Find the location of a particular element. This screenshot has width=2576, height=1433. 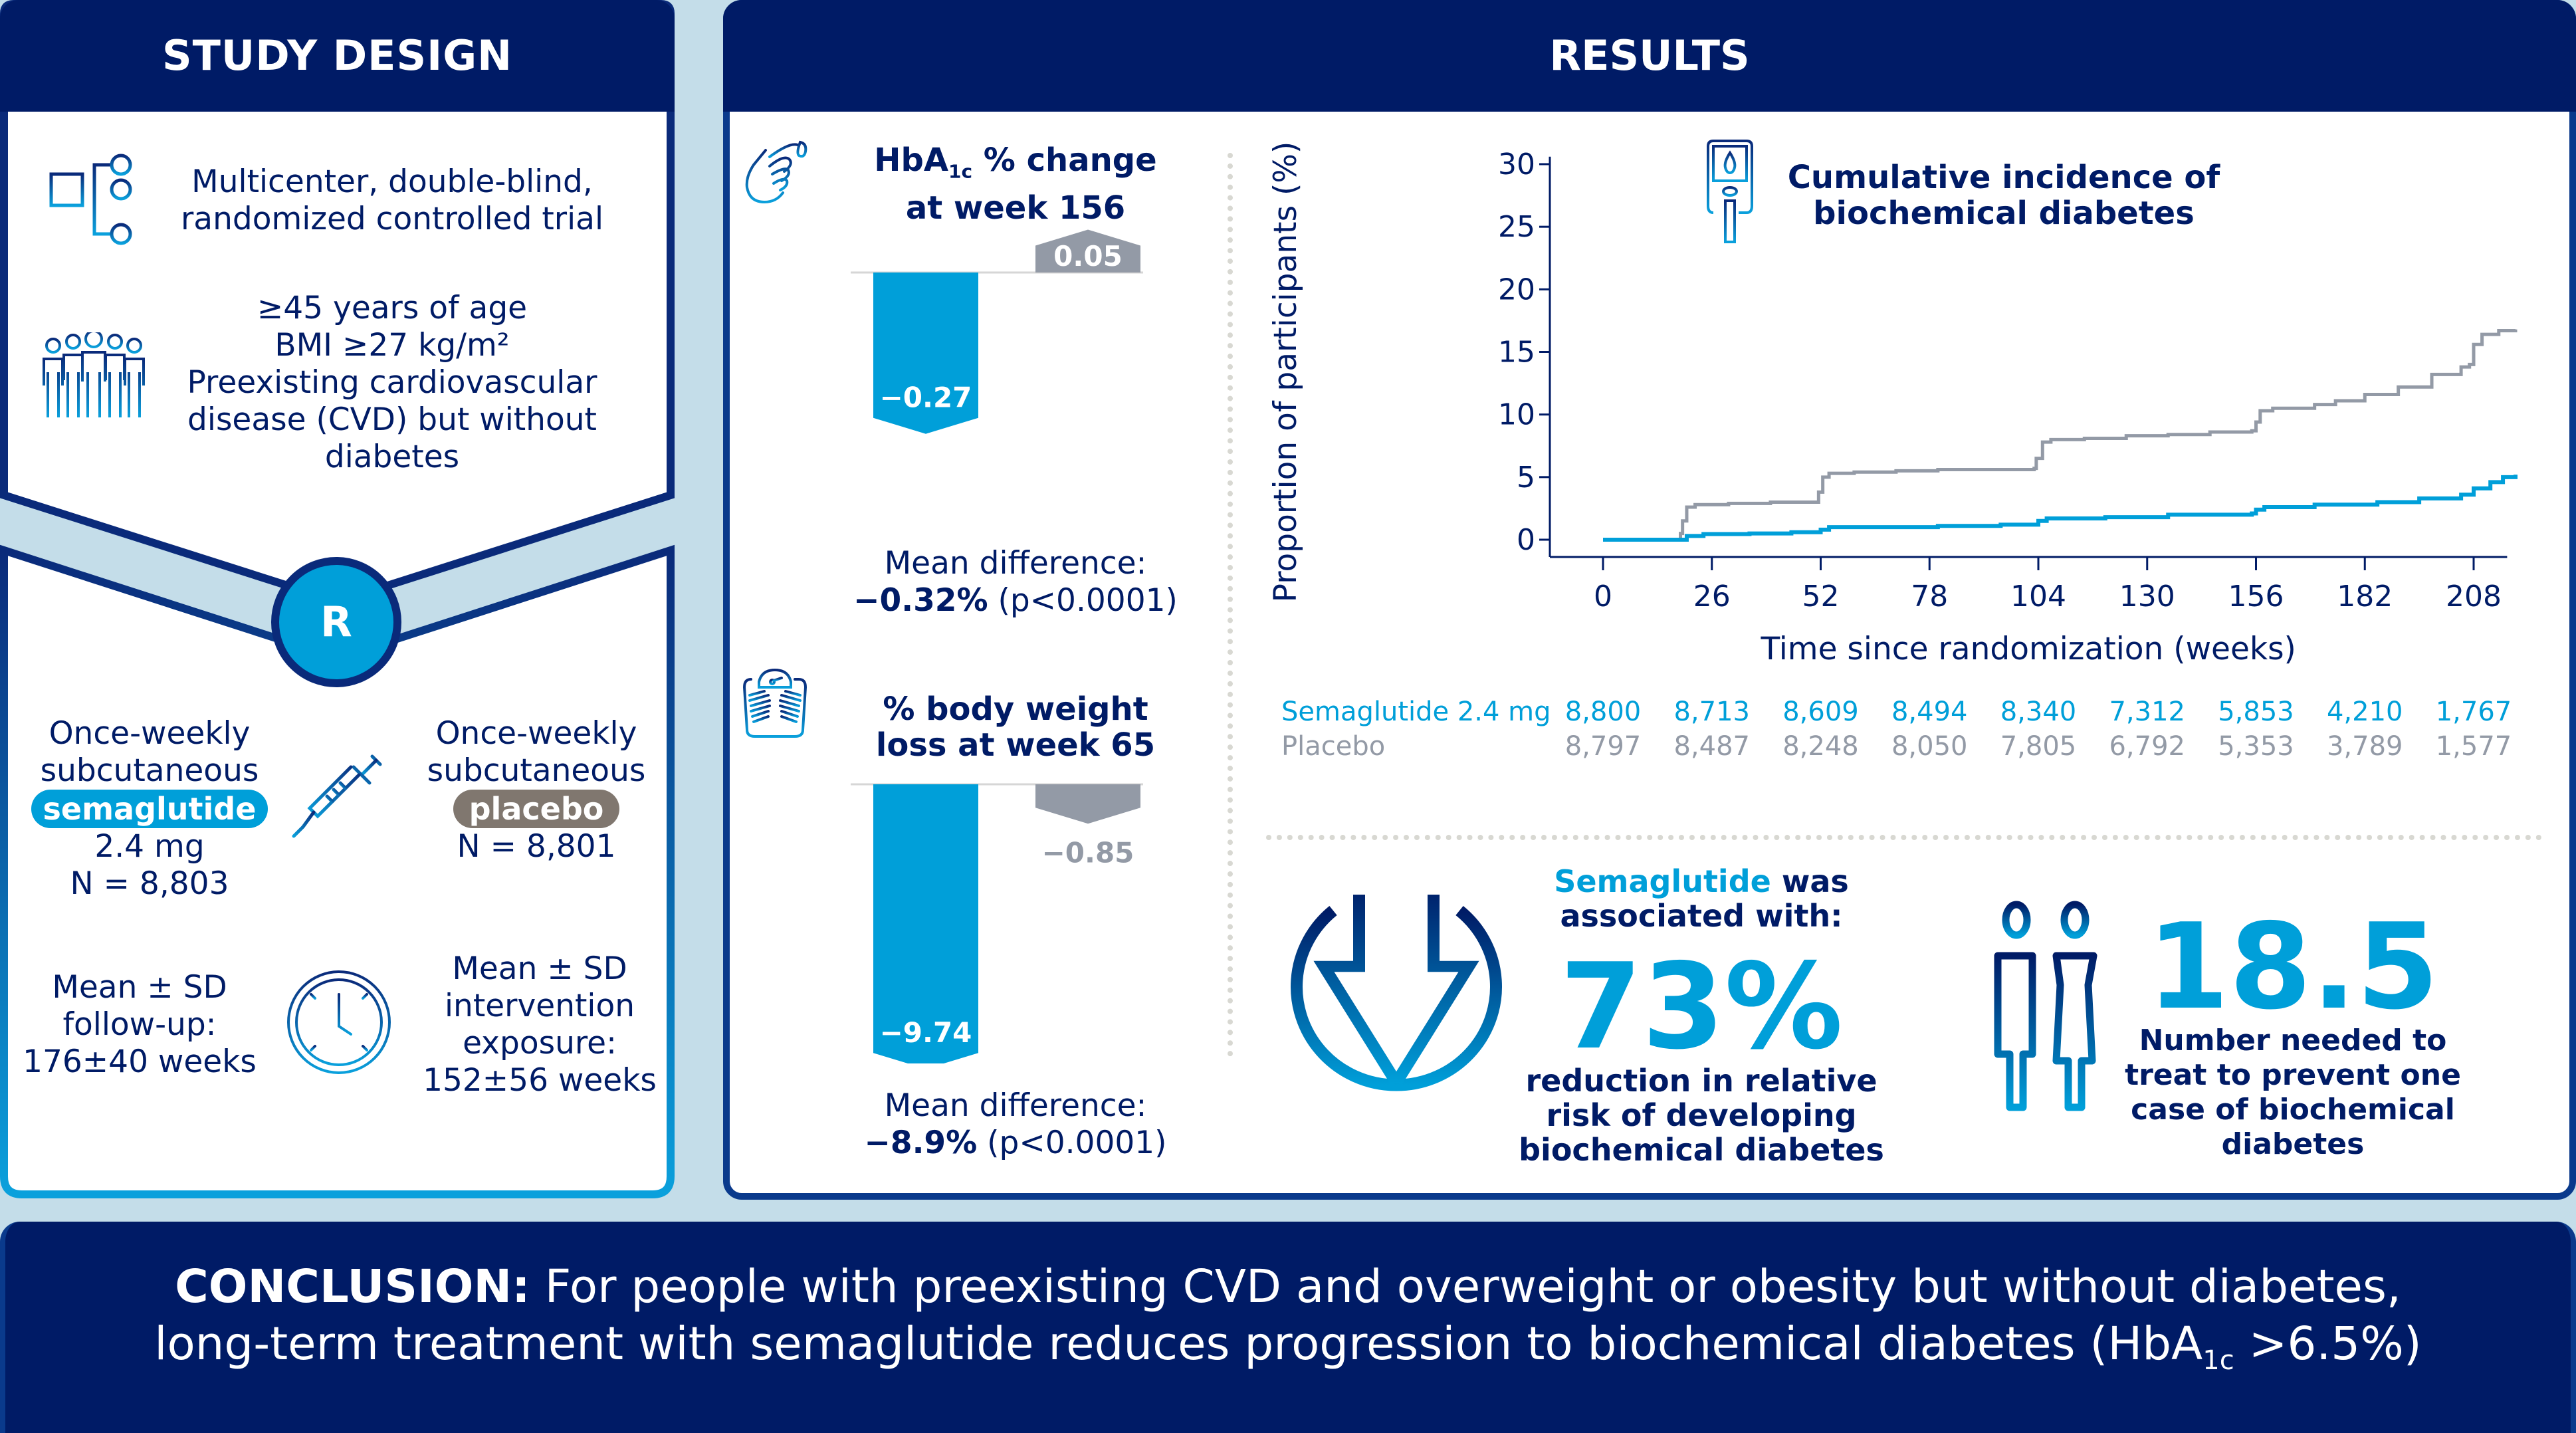

clock-icon is located at coordinates (339, 1022).